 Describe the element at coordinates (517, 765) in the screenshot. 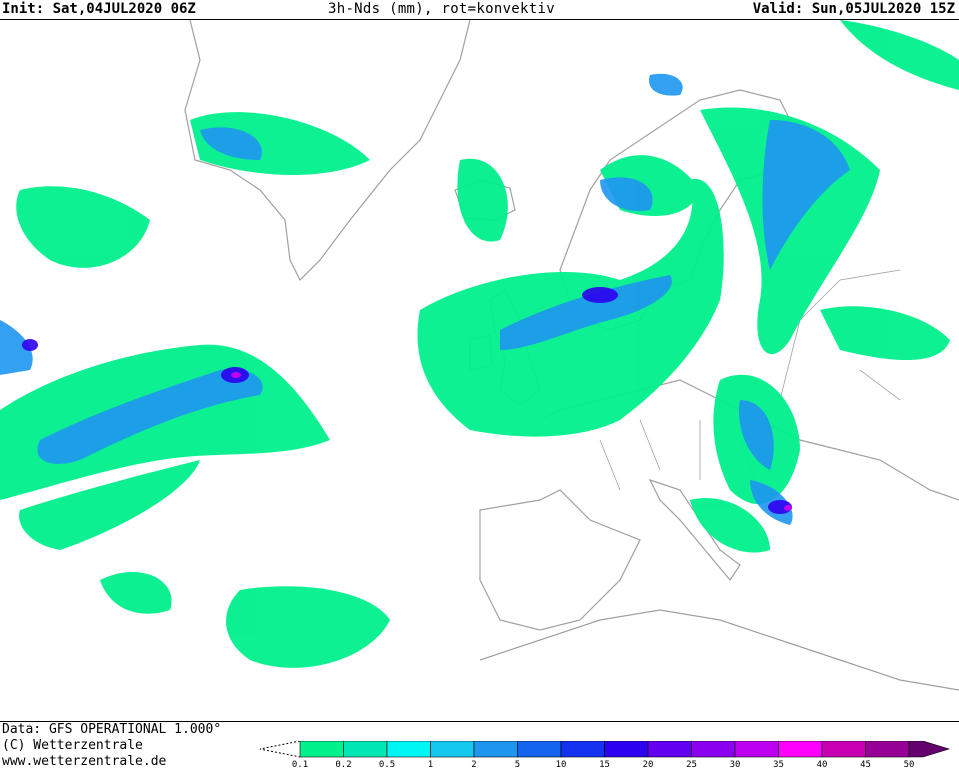

I see `legend-tick-label: 5` at that location.